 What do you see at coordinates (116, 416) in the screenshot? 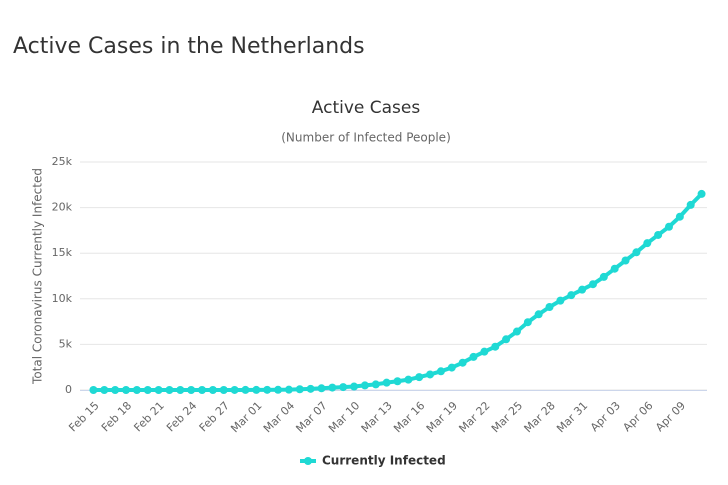
I see `x-tick-label: Feb 18` at bounding box center [116, 416].